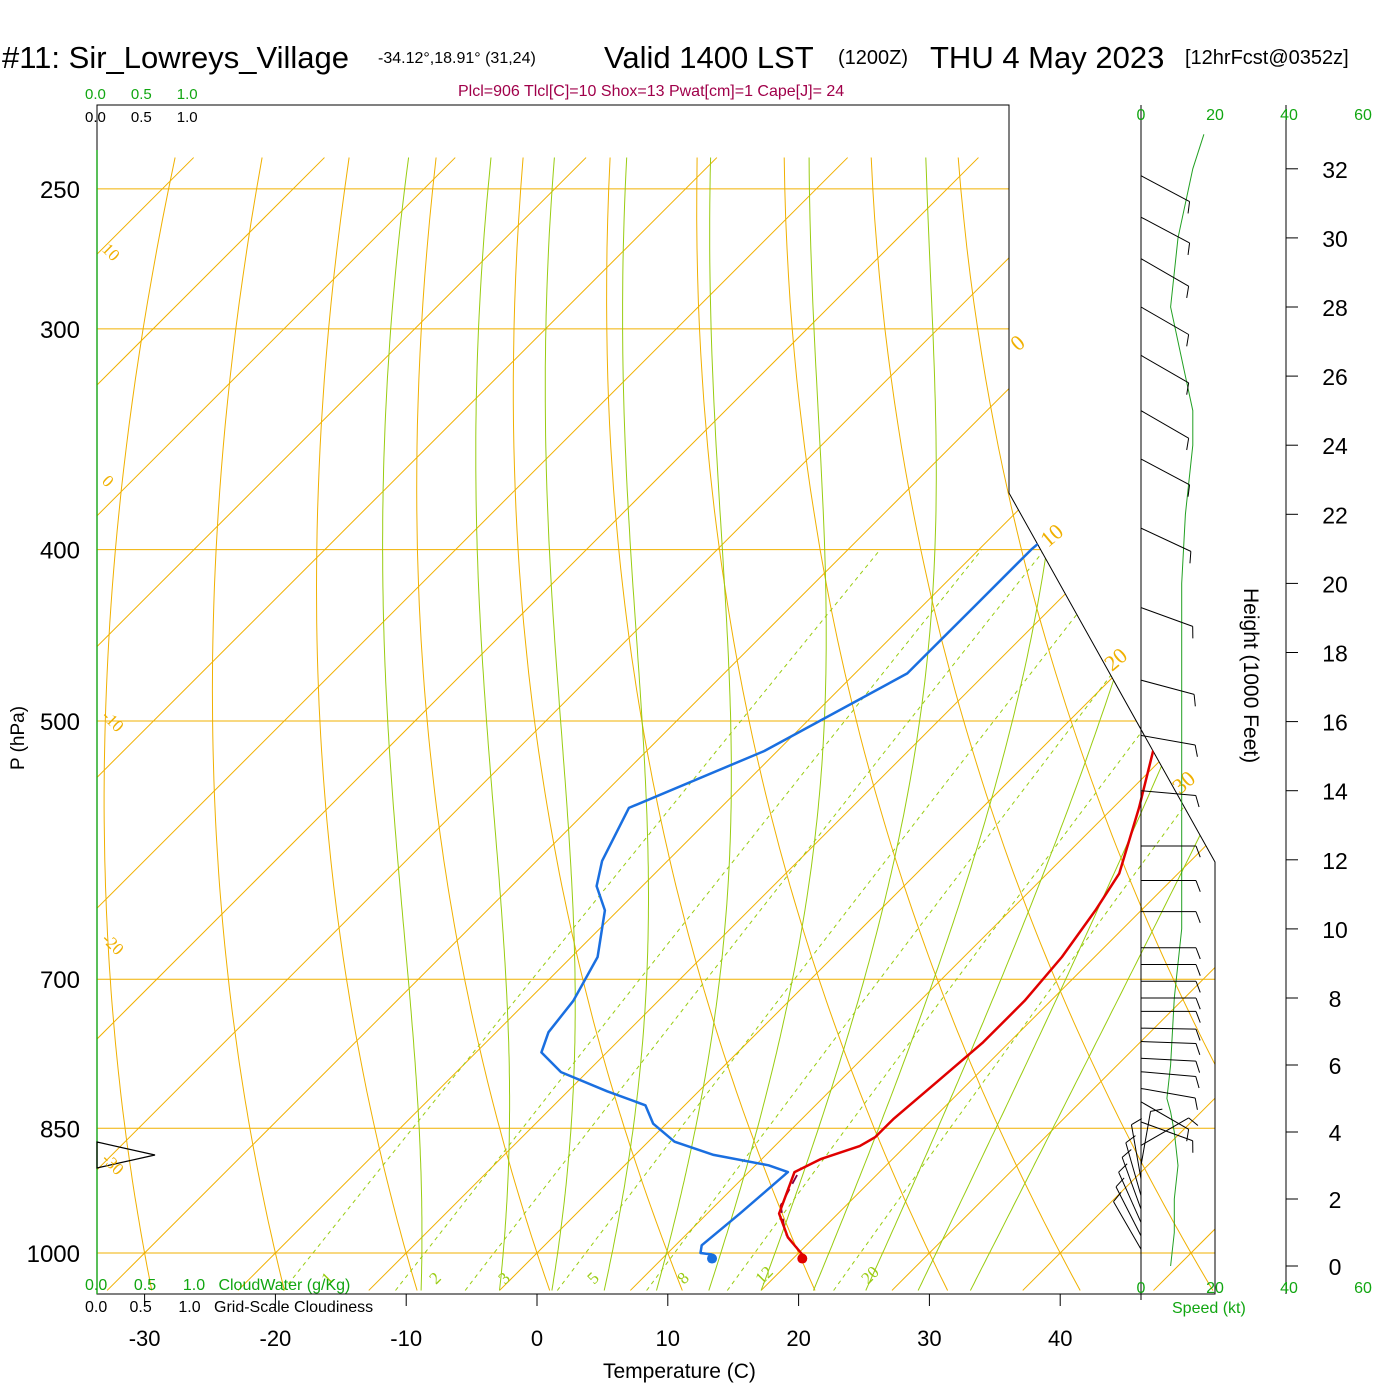 The width and height of the screenshot is (1400, 1400). What do you see at coordinates (1335, 723) in the screenshot?
I see `height-tick-label: 16` at bounding box center [1335, 723].